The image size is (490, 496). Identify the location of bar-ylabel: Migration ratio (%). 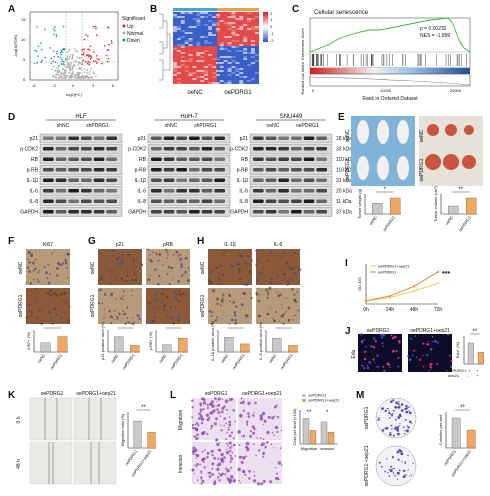
(122, 429).